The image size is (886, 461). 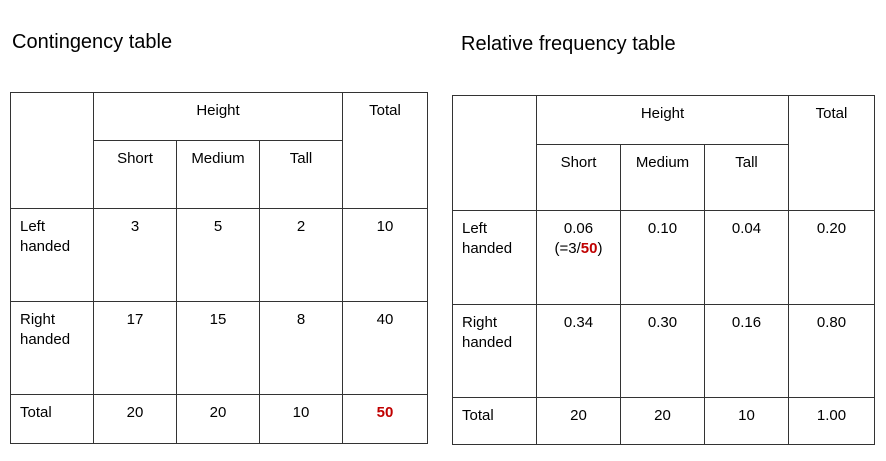 What do you see at coordinates (218, 255) in the screenshot?
I see `table-cell: 5` at bounding box center [218, 255].